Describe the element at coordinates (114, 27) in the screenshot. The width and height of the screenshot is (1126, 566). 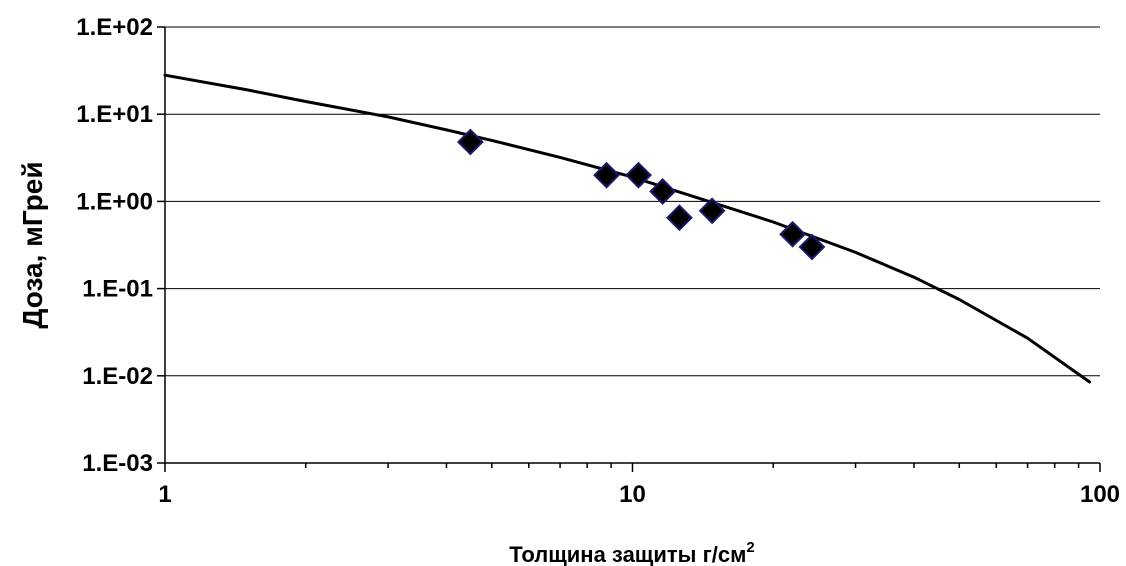
I see `y-tick-label: 1.E+02` at that location.